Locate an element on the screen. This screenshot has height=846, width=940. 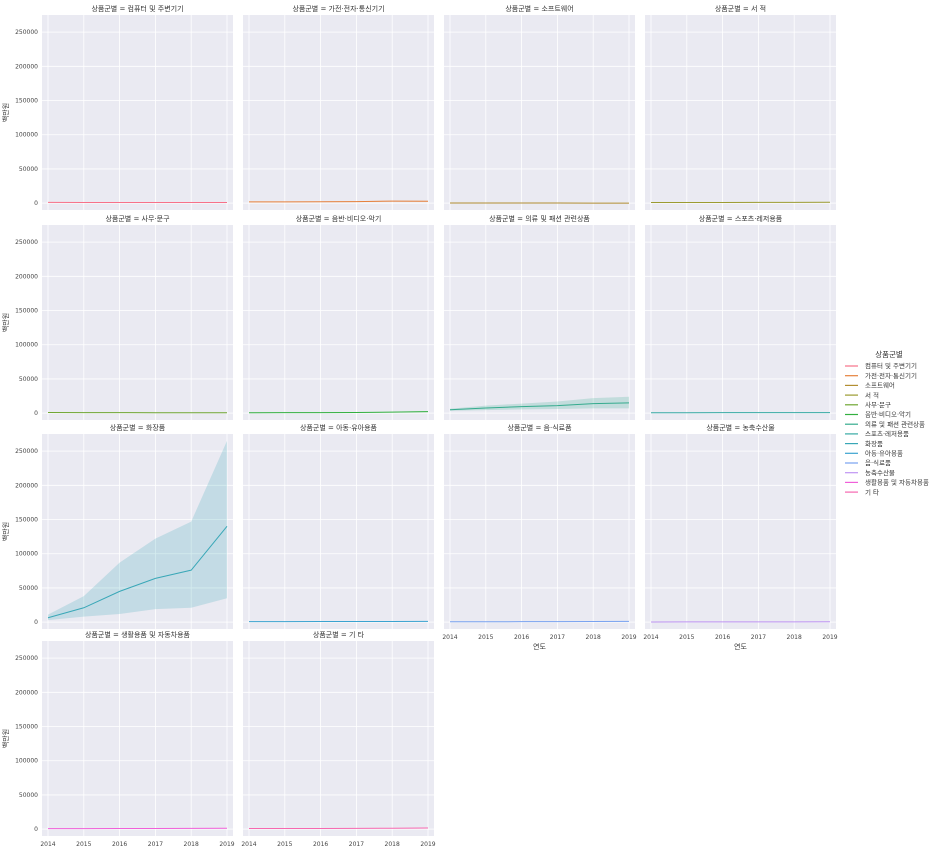
legend-item: 기 타 is located at coordinates (862, 491).